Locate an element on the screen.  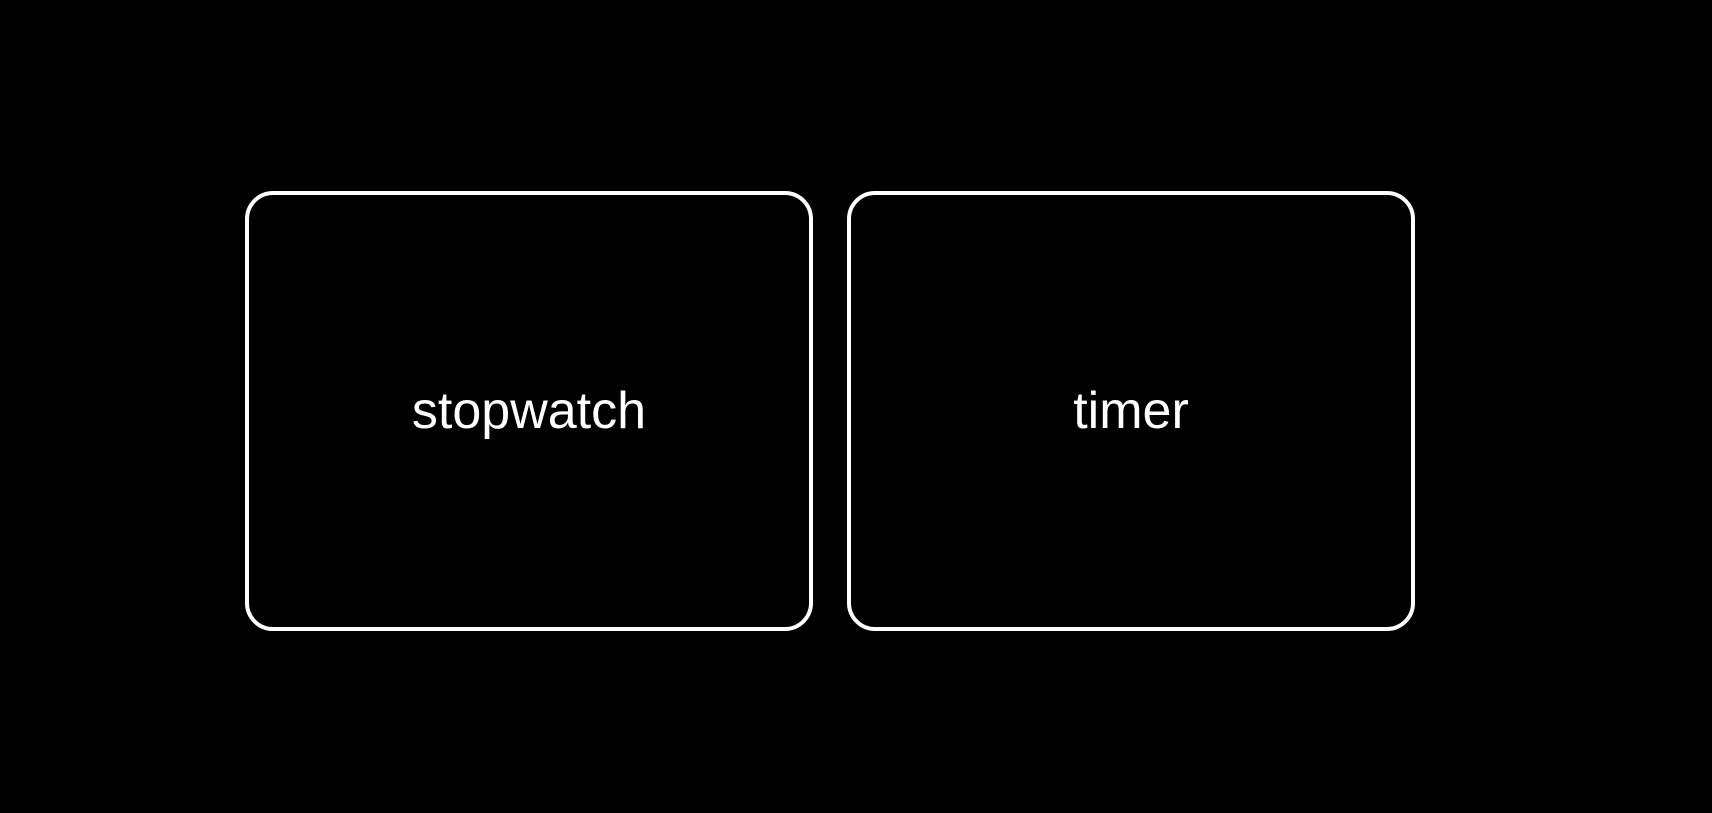
timer-label: timer is located at coordinates (1131, 411).